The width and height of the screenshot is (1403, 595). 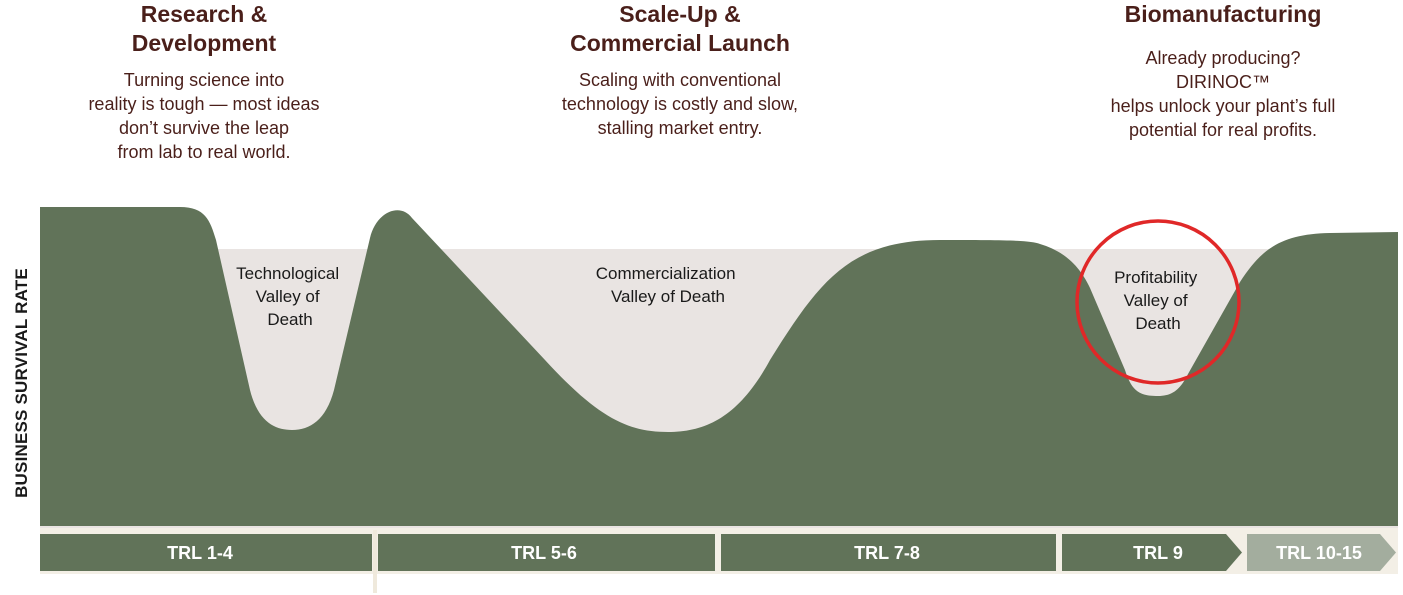 What do you see at coordinates (200, 553) in the screenshot?
I see `trl-label-1-4: TRL 1-4` at bounding box center [200, 553].